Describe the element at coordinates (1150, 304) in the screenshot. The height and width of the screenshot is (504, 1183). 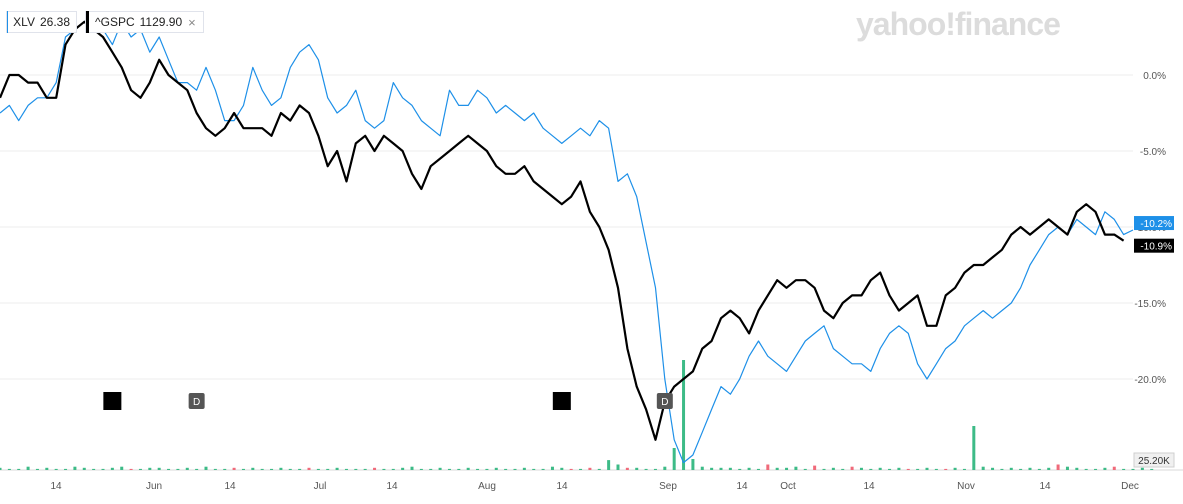
I see `y-tick-label: -15.0%` at that location.